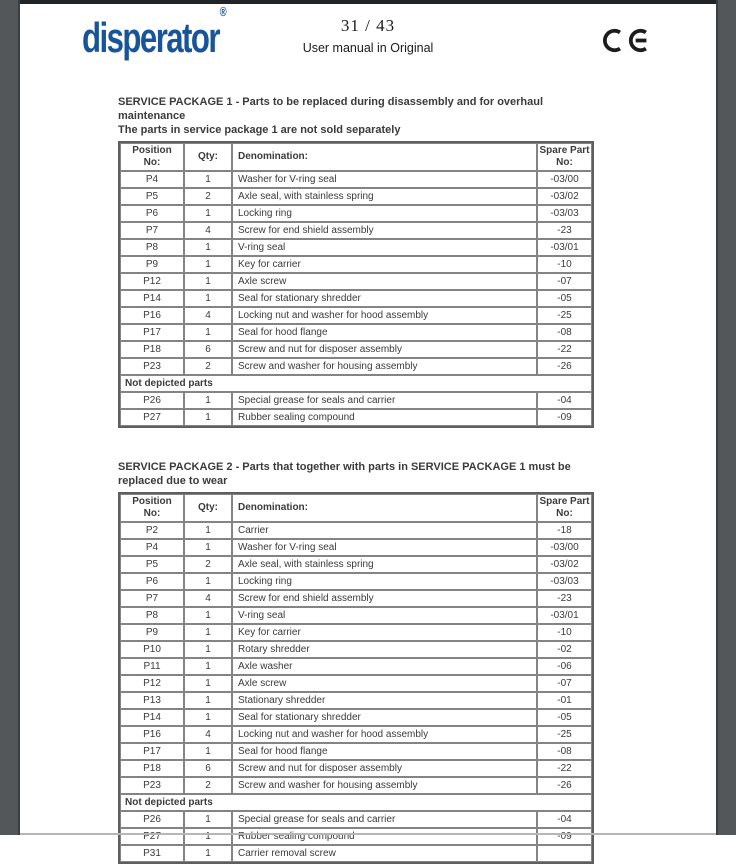 The width and height of the screenshot is (736, 864). I want to click on cell-position-no: P16, so click(152, 315).